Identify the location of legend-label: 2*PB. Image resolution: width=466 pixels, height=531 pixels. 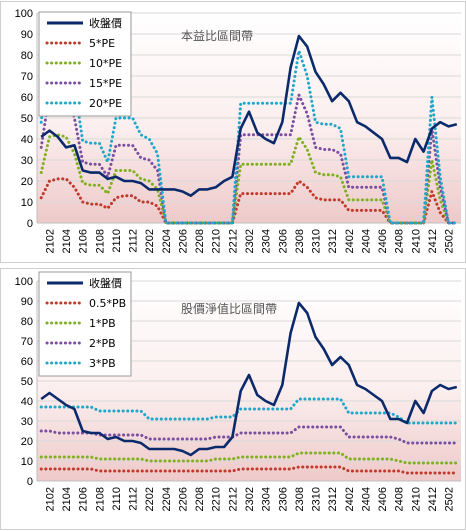
(102, 343).